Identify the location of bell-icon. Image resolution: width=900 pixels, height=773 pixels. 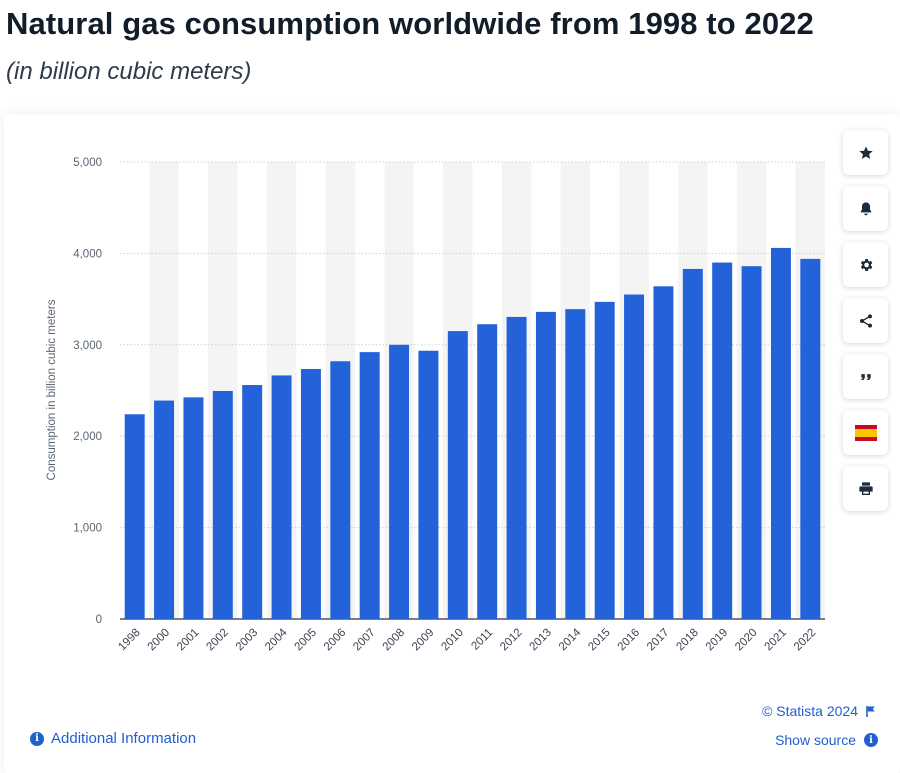
(865, 208).